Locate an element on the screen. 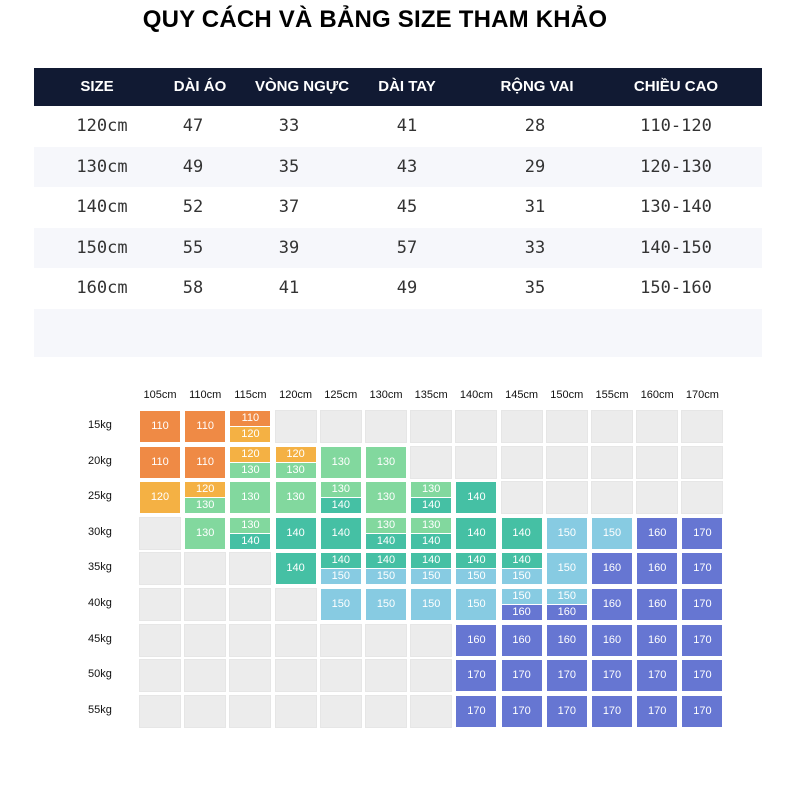  table-cell: 130cm is located at coordinates (102, 166).